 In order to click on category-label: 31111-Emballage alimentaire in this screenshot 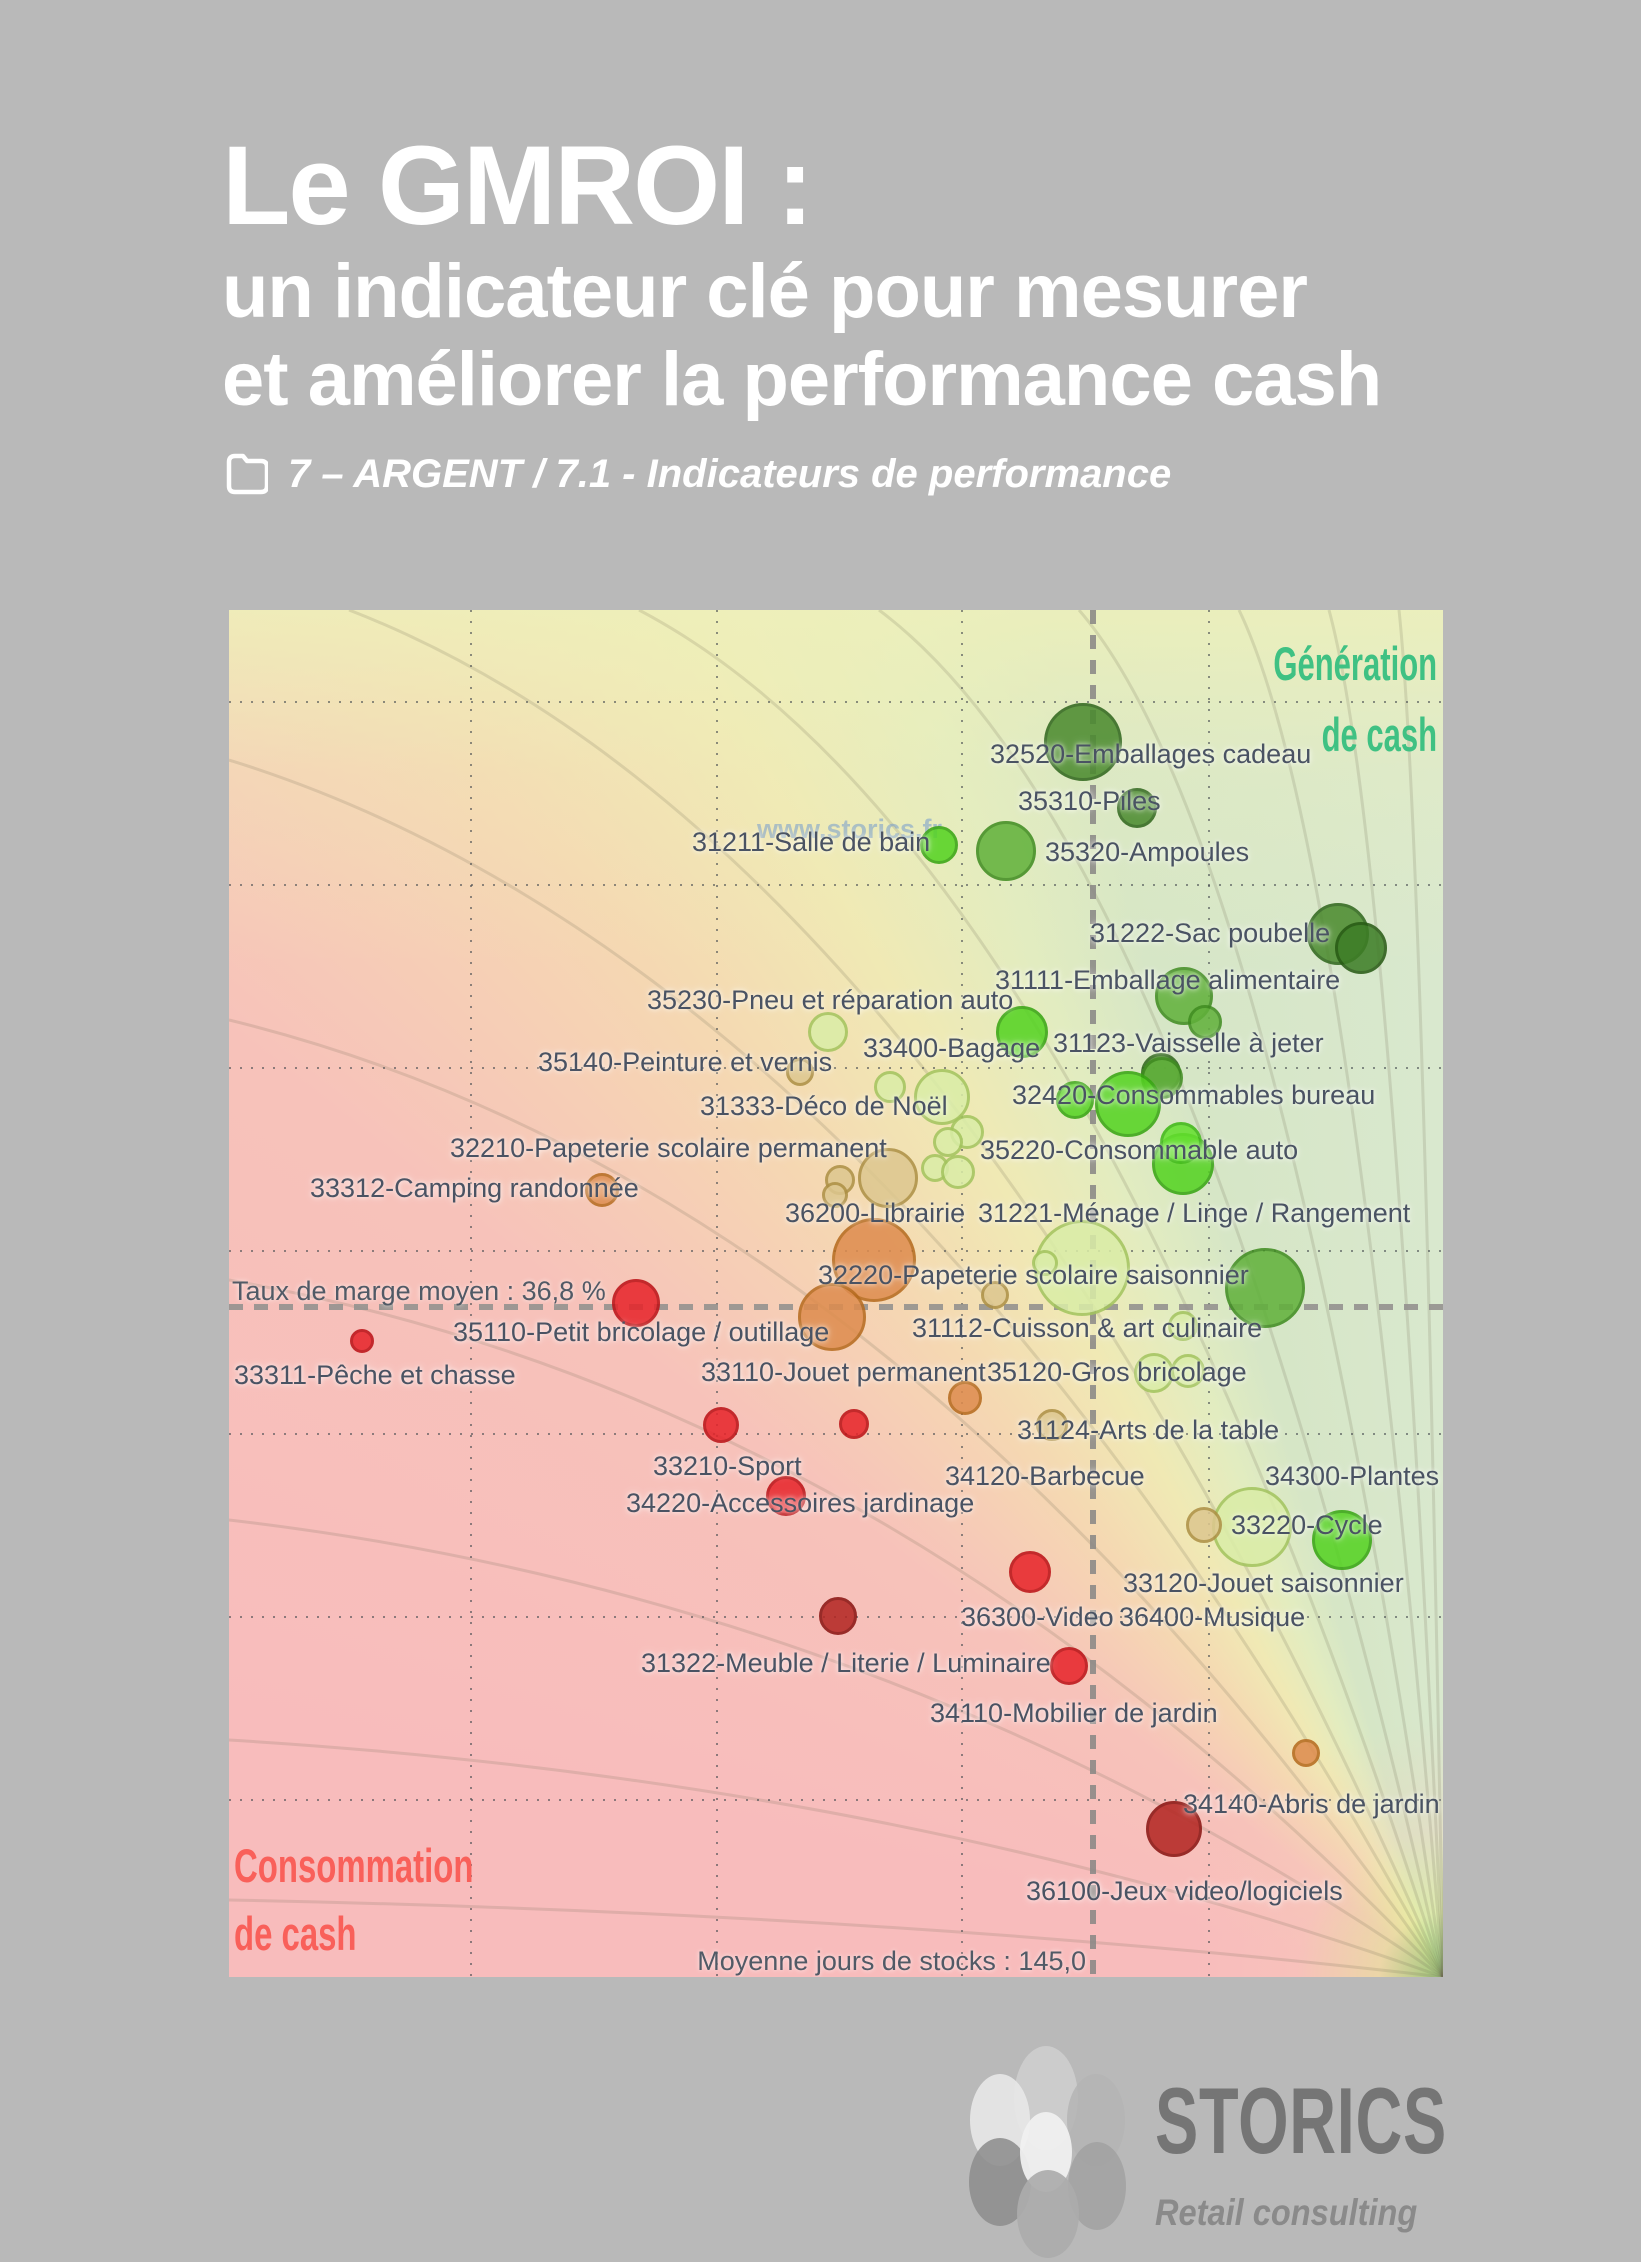, I will do `click(1168, 980)`.